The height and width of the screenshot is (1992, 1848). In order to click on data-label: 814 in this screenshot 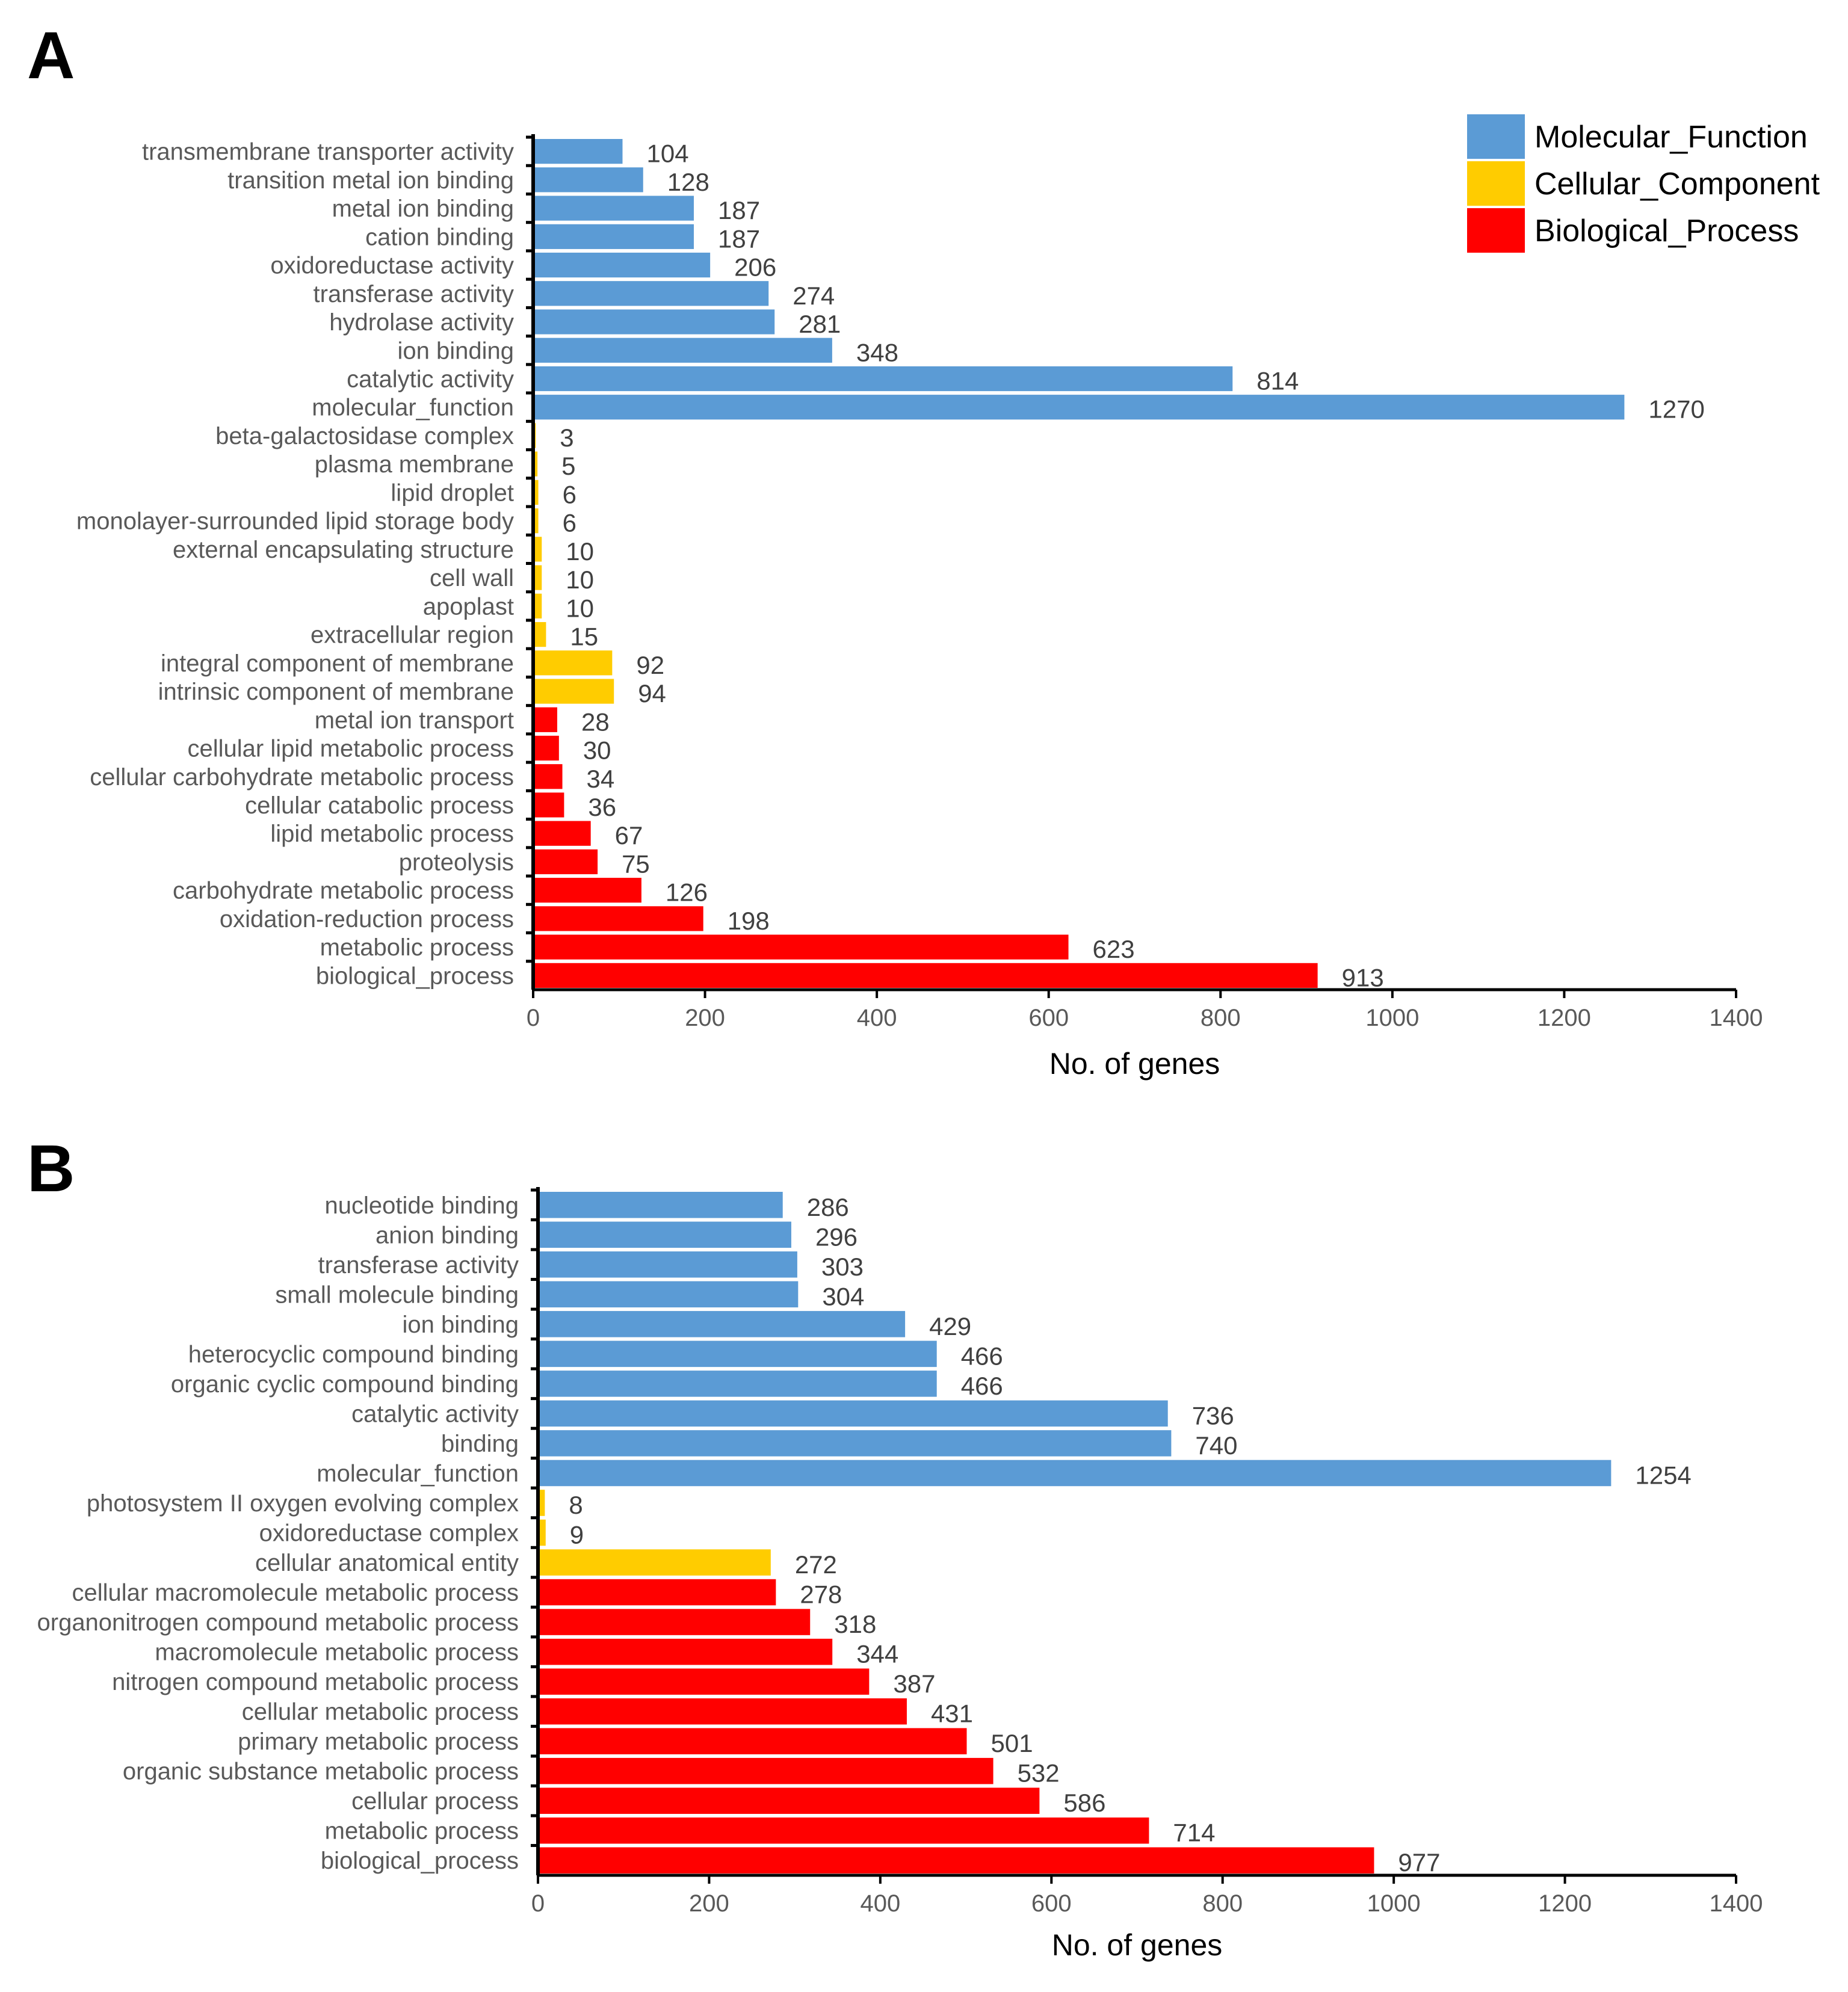, I will do `click(1278, 380)`.